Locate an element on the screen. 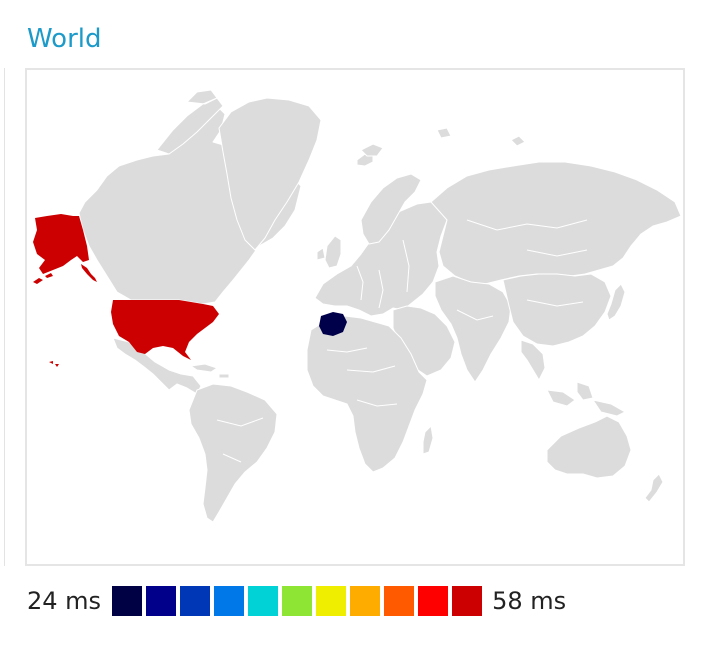 This screenshot has height=663, width=728. legend-swatches is located at coordinates (297, 601).